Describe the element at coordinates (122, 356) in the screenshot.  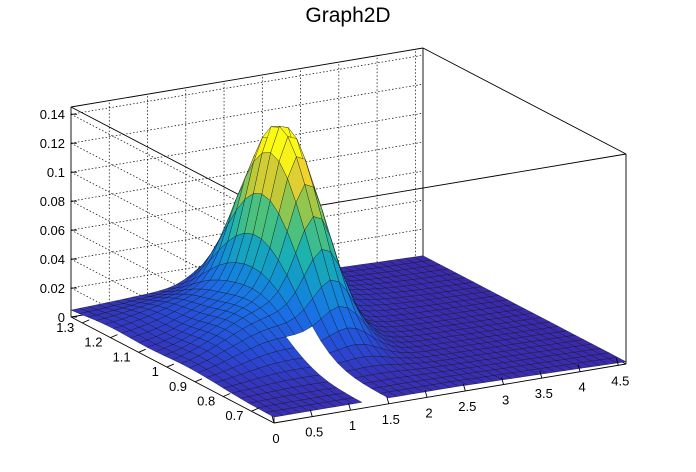
I see `y-tick-label: 1.1` at that location.